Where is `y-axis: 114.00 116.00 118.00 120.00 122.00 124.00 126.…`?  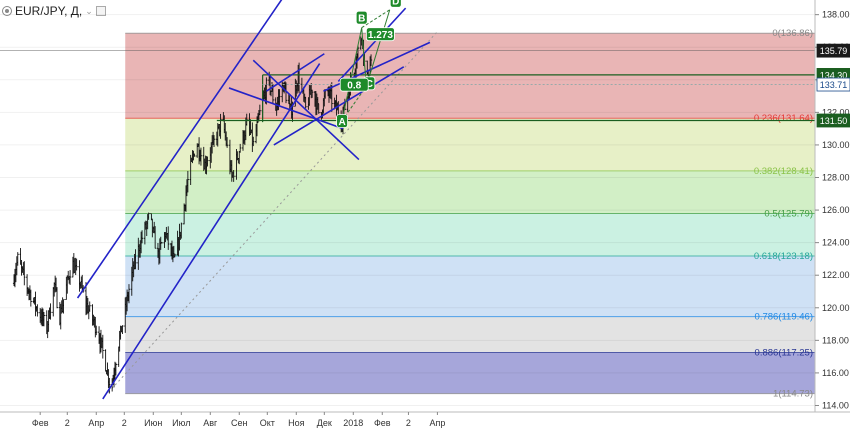 y-axis: 114.00 116.00 118.00 120.00 122.00 124.00 126.… is located at coordinates (832, 206).